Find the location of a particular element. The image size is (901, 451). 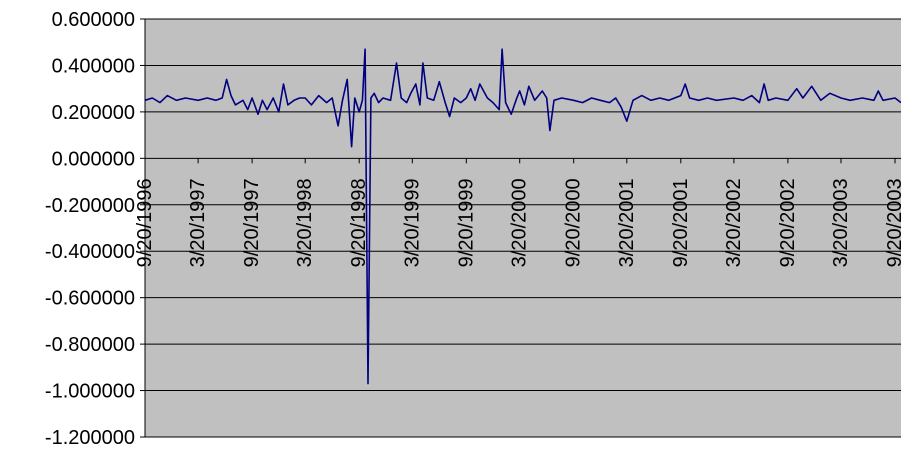

x-tick-label: 3/20/2003 is located at coordinates (841, 222).